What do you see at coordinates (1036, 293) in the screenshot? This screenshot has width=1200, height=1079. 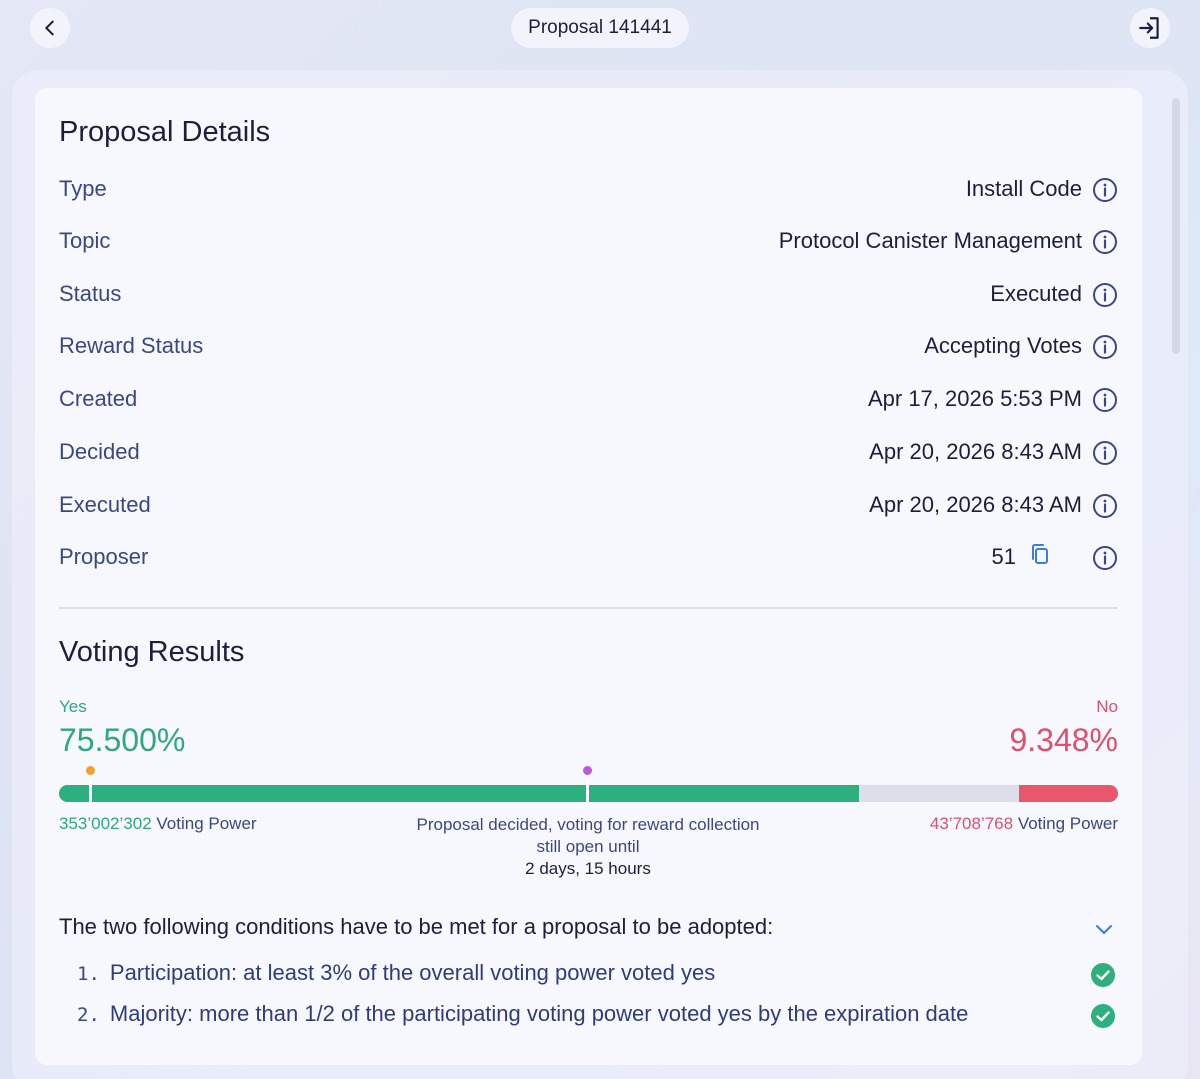 I see `detail-value: Executed` at bounding box center [1036, 293].